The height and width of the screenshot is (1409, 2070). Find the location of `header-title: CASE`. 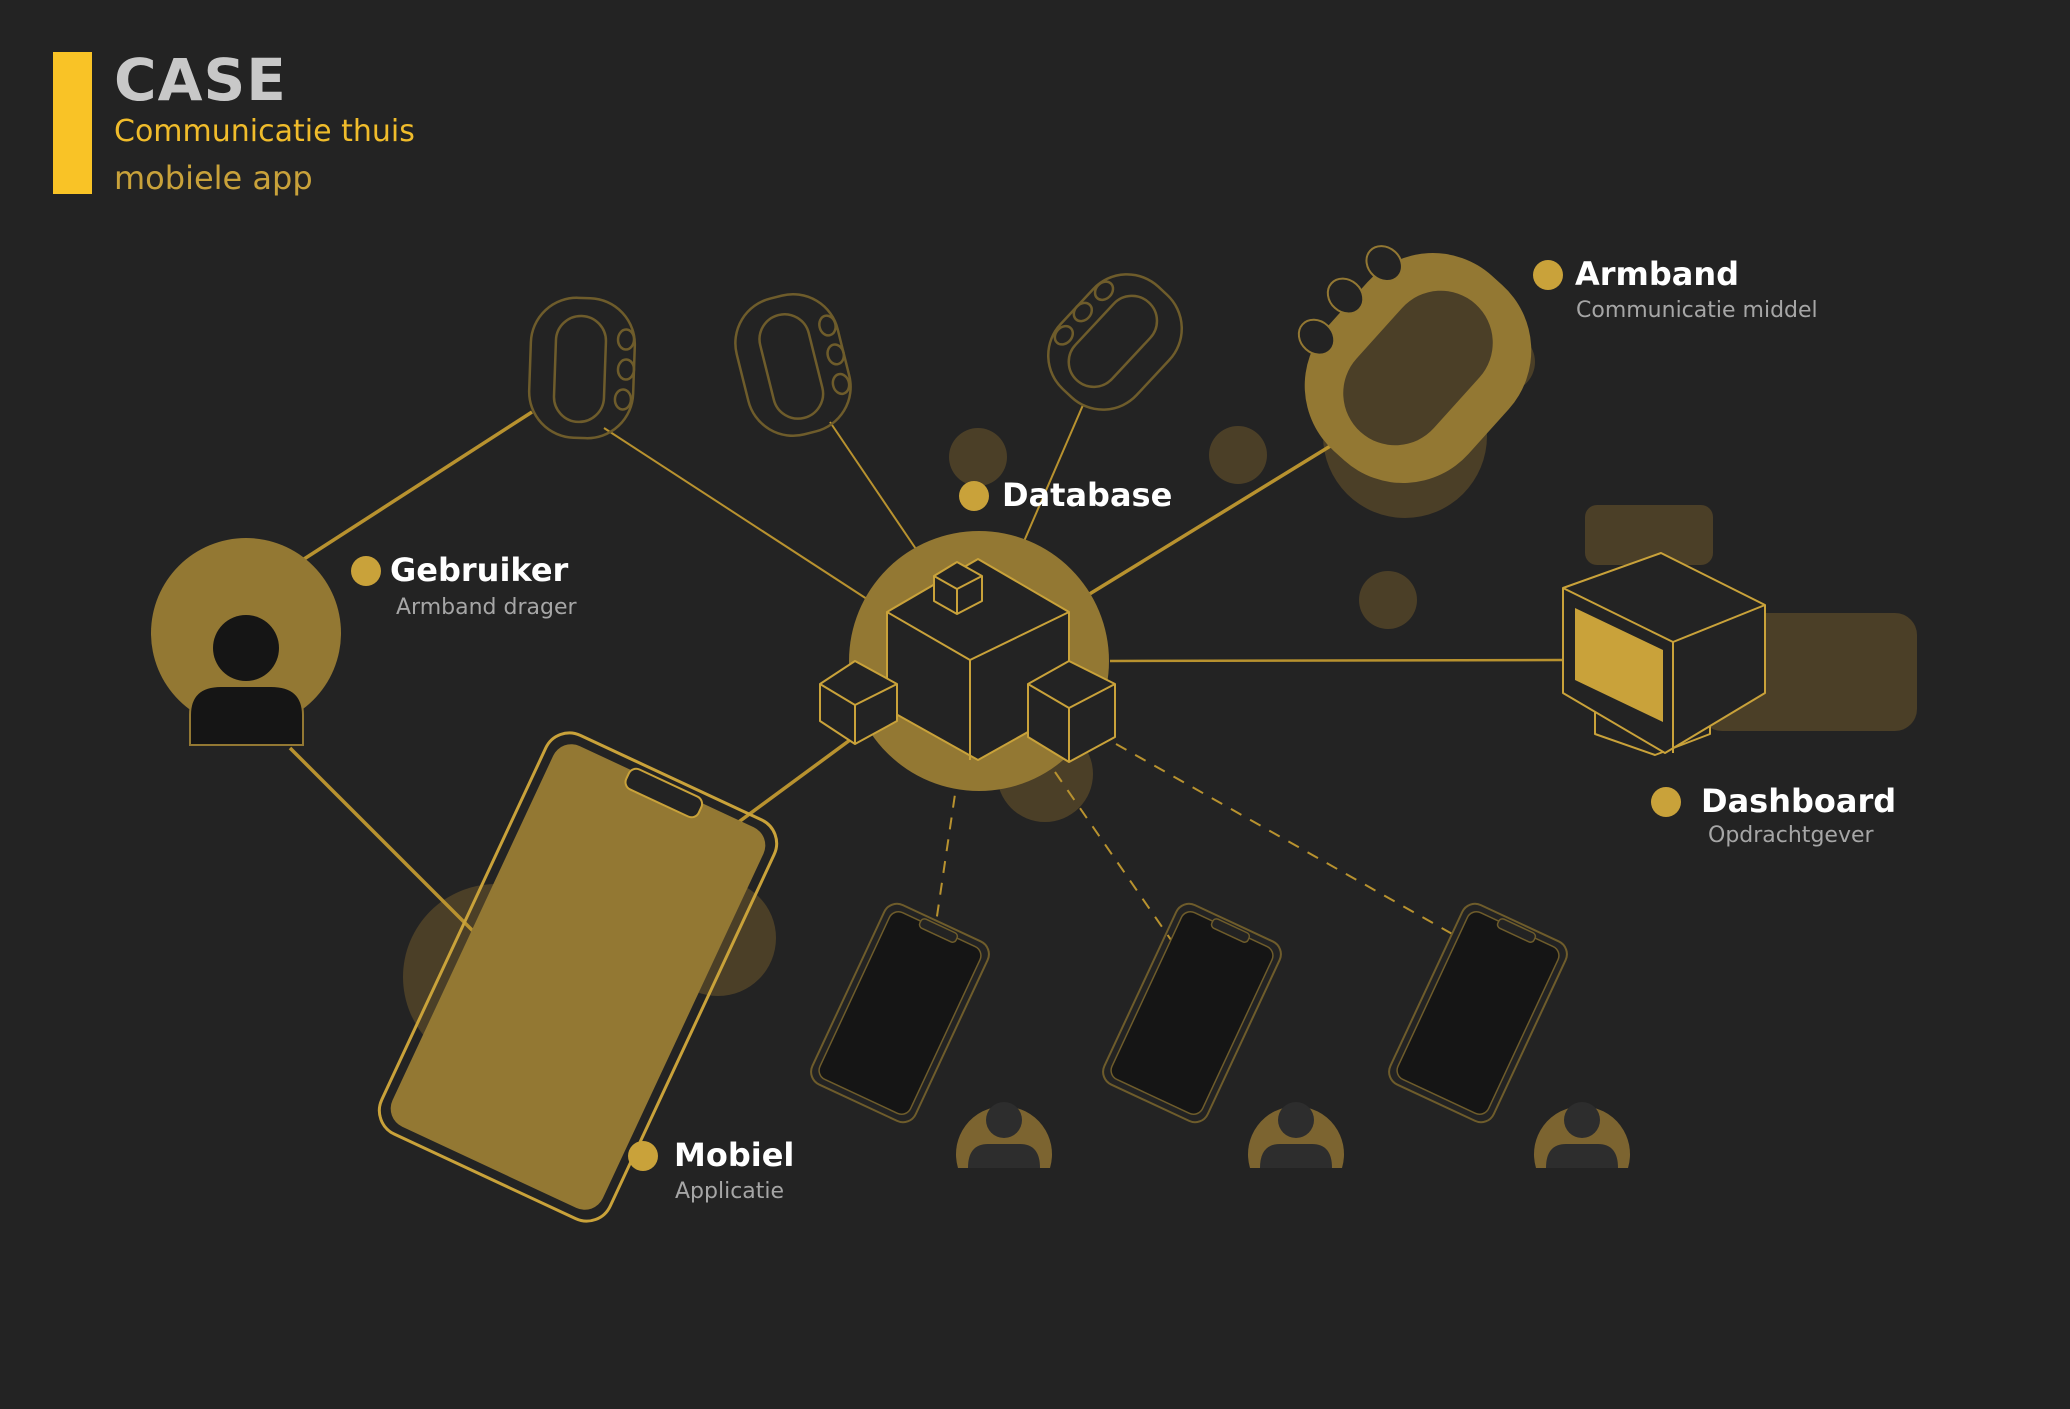

header-title: CASE is located at coordinates (200, 80).